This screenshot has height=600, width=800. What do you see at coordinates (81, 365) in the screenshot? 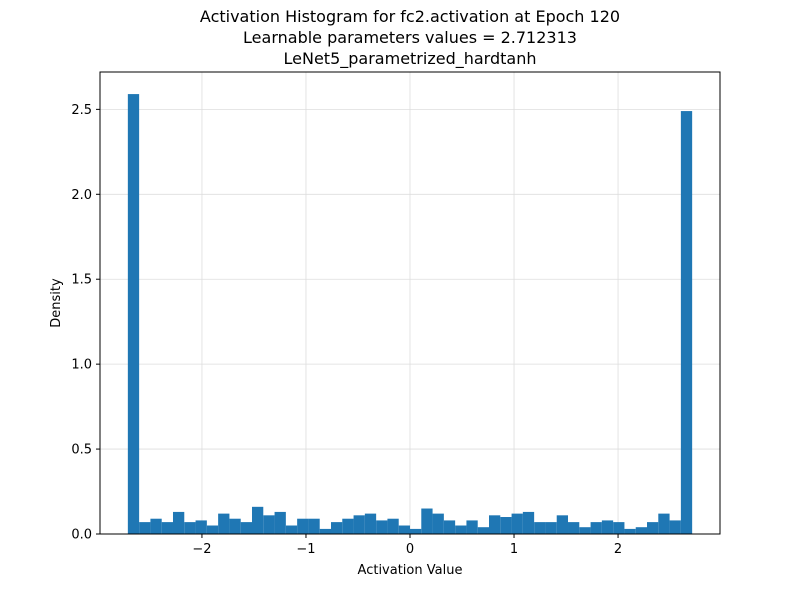
I see `y-tick-label: 1.0` at bounding box center [81, 365].